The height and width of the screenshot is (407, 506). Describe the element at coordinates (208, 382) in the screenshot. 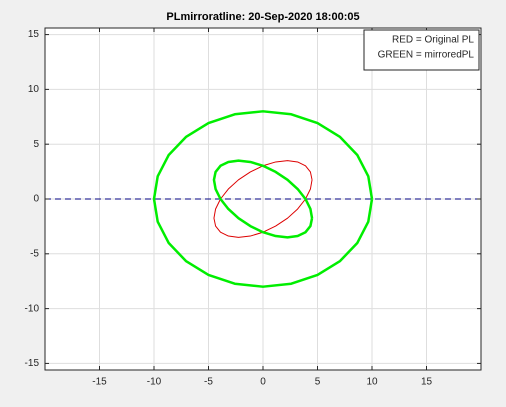

I see `x-tick-label: -5` at that location.